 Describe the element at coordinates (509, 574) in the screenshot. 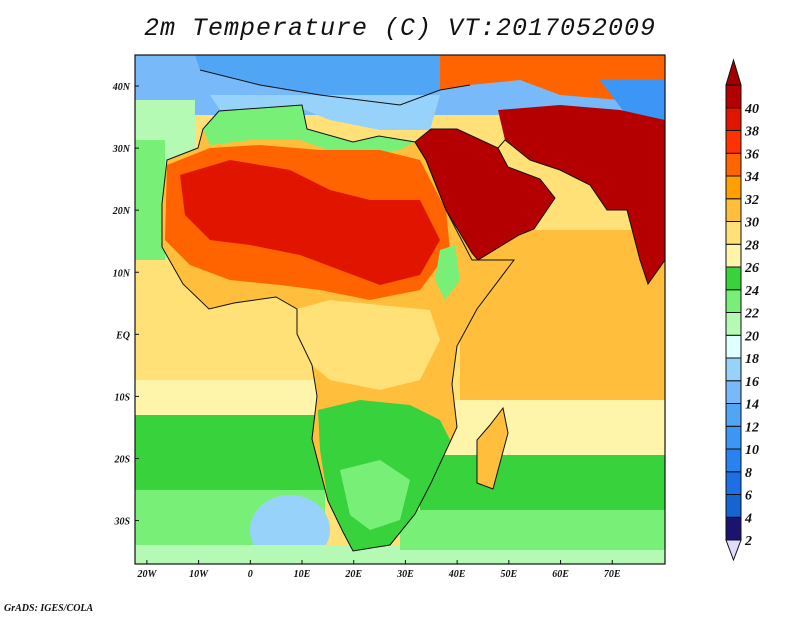

I see `x-tick-label: 50E` at that location.